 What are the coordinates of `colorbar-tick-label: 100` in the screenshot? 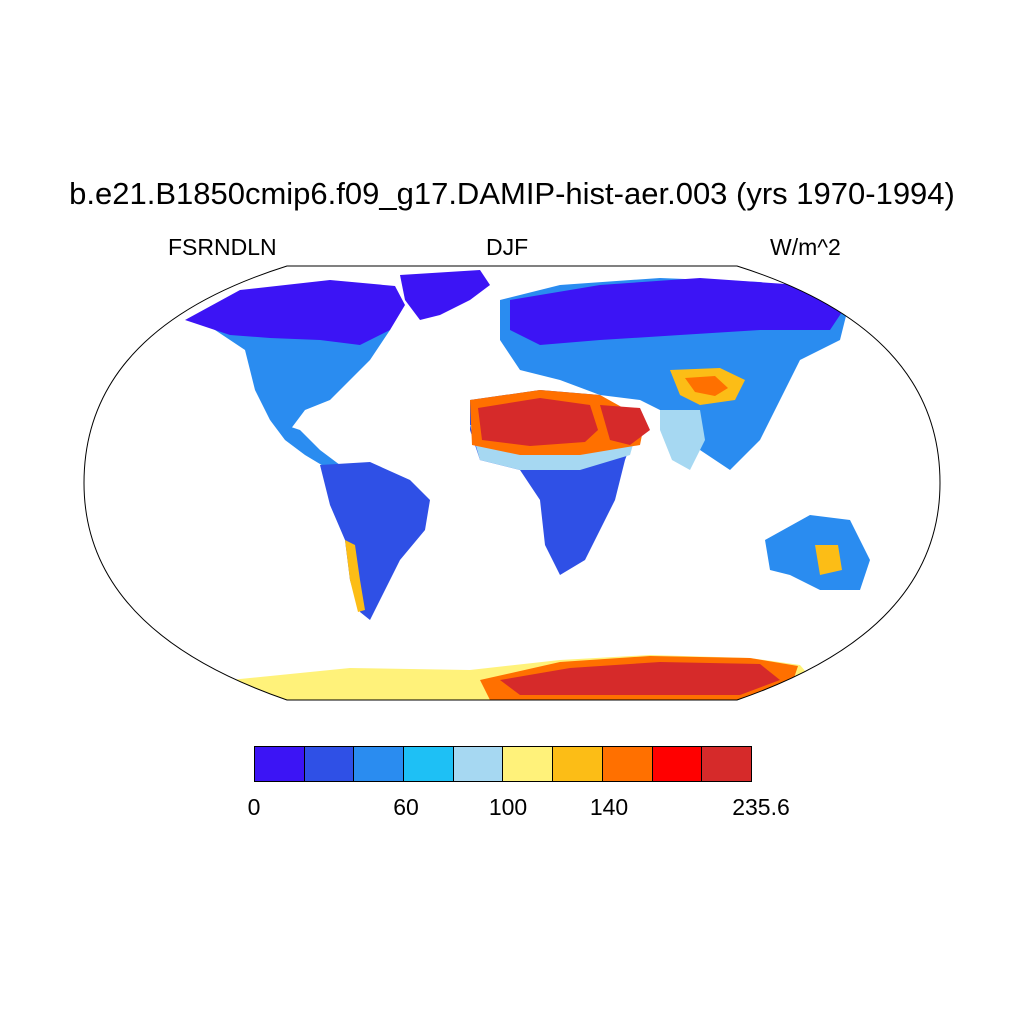 It's located at (508, 807).